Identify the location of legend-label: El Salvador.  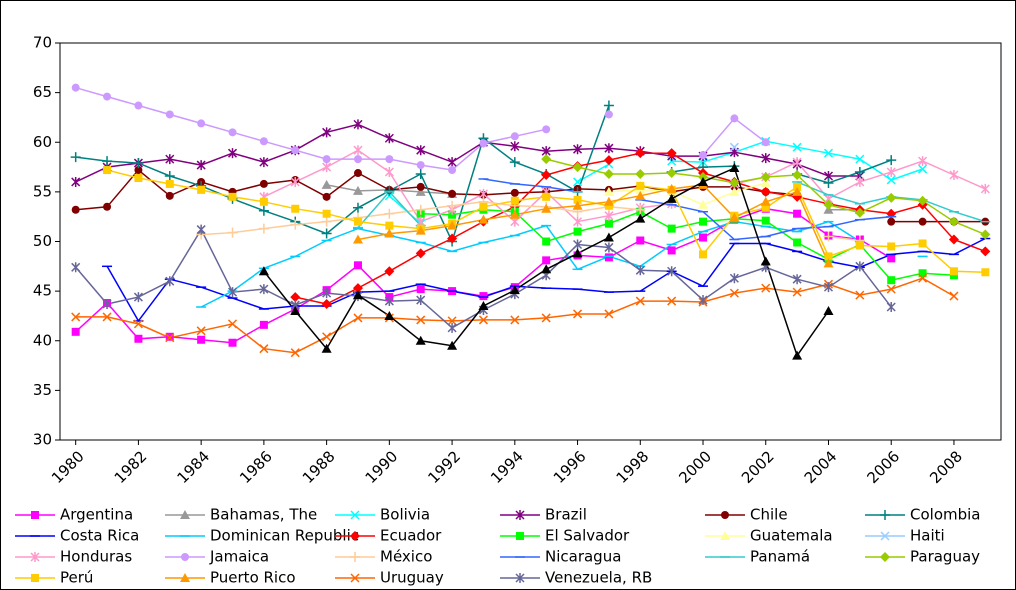
(587, 536).